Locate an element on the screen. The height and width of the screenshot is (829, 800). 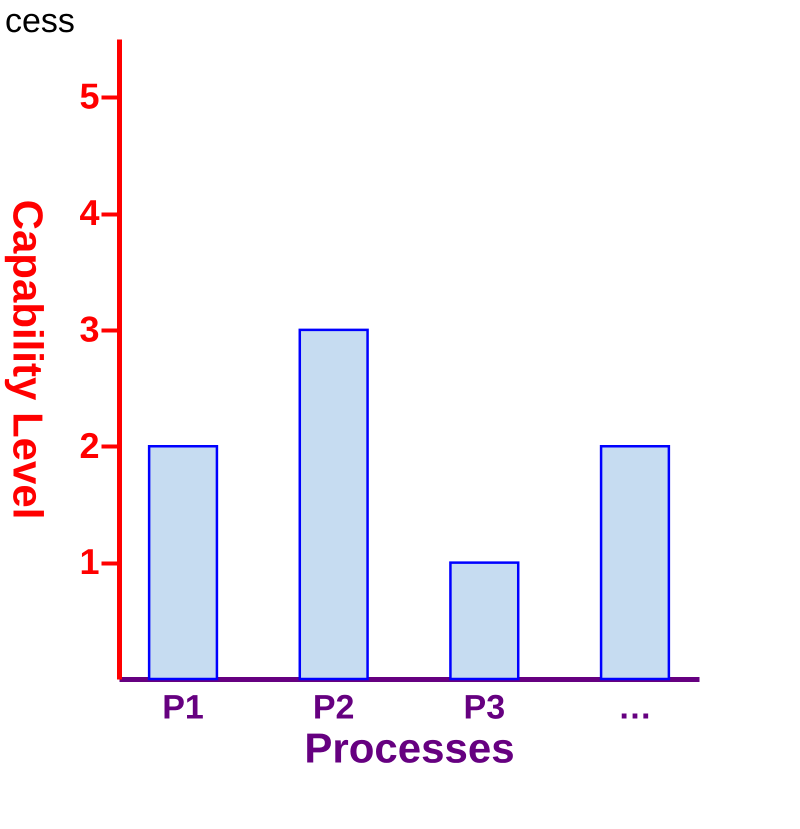
y-tick-label: 1 is located at coordinates (89, 561).